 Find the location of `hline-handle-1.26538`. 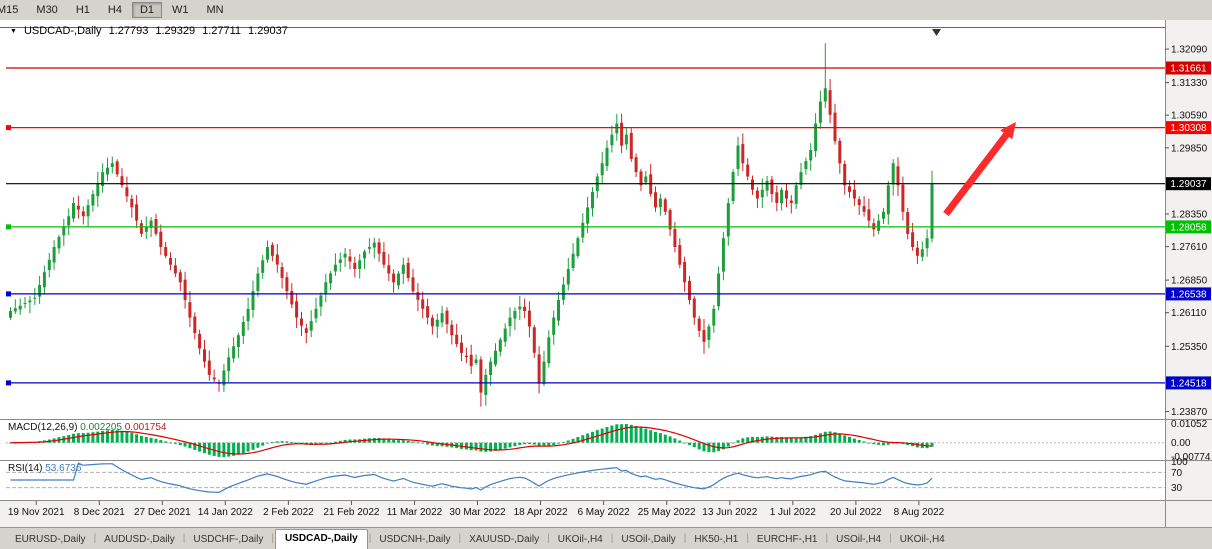

hline-handle-1.26538 is located at coordinates (8, 294).